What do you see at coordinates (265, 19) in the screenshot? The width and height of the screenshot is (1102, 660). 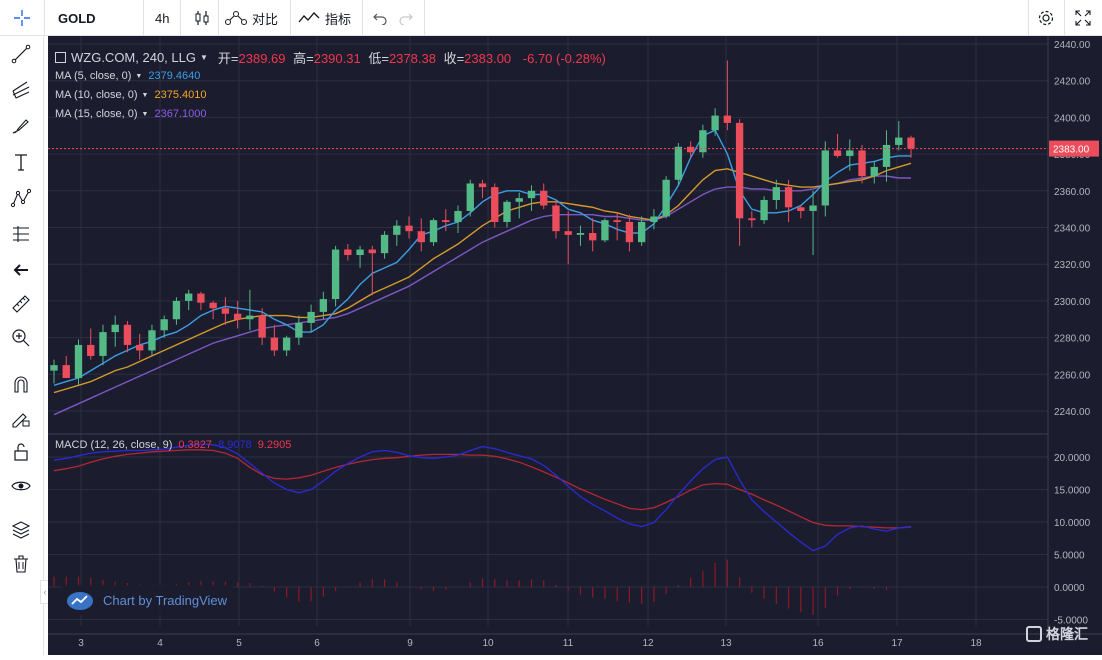 I see `compare-label: 对比` at bounding box center [265, 19].